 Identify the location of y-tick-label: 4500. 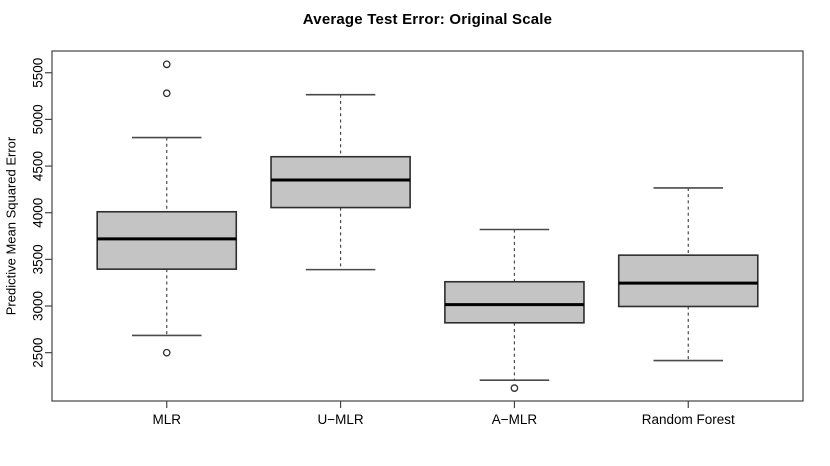
(38, 166).